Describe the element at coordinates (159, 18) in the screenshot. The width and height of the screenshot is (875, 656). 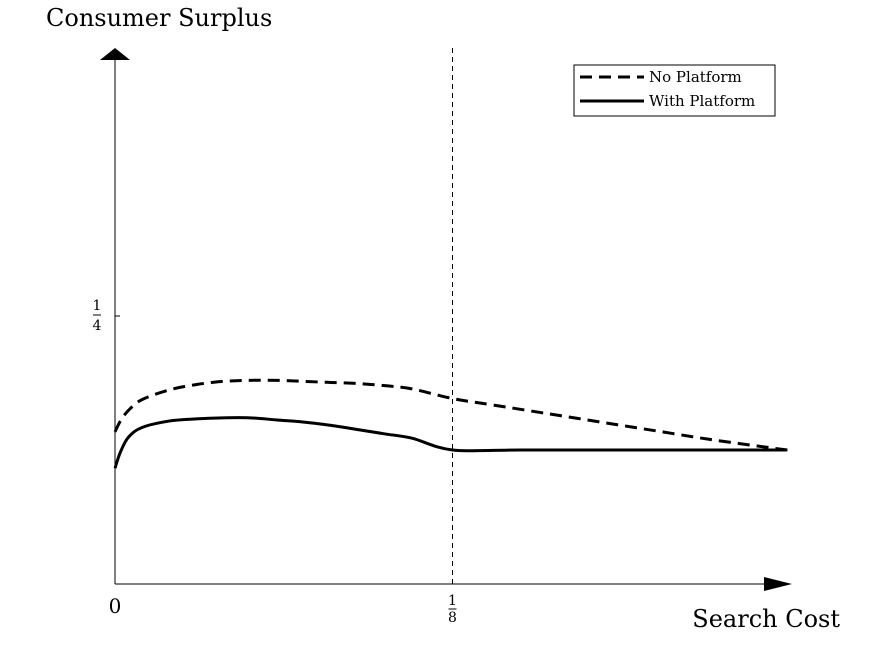
I see `y-axis-label: Consumer Surplus` at that location.